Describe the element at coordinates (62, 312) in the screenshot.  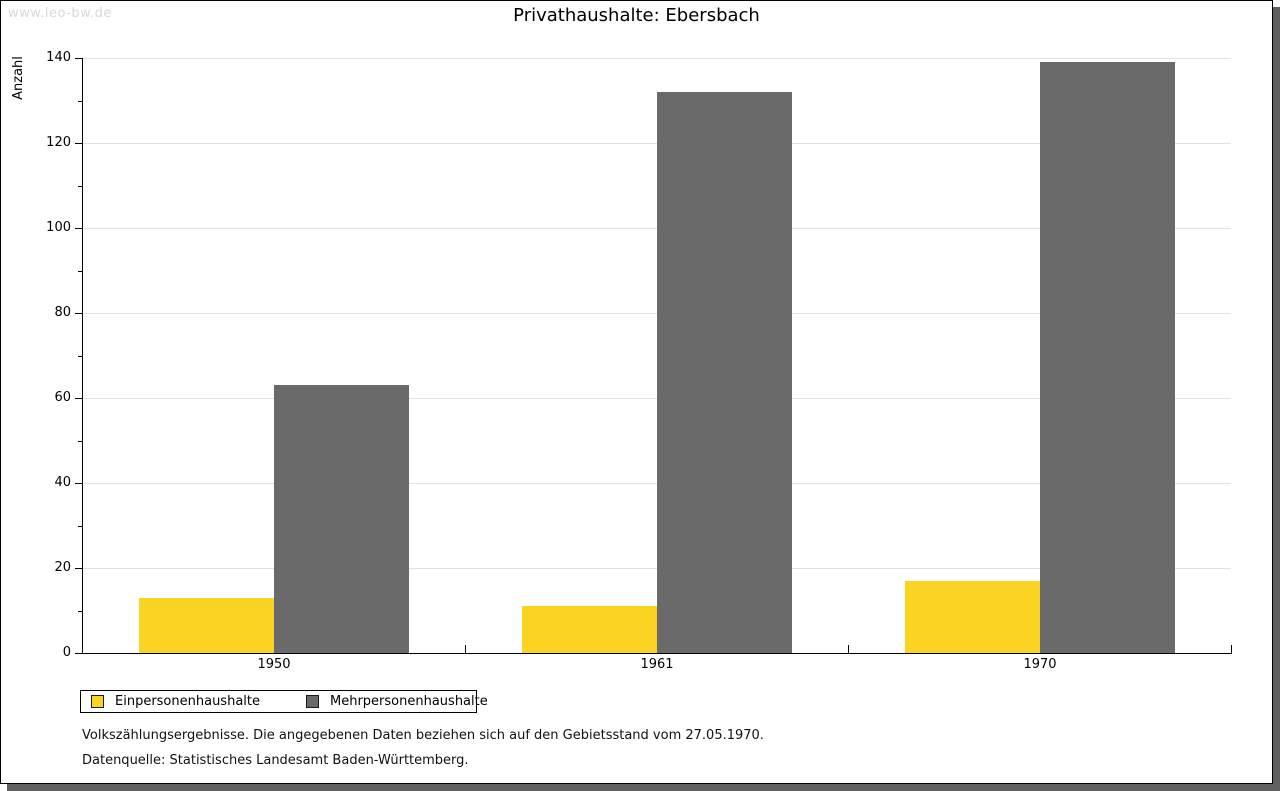
I see `y-tick-label-80: 80` at that location.